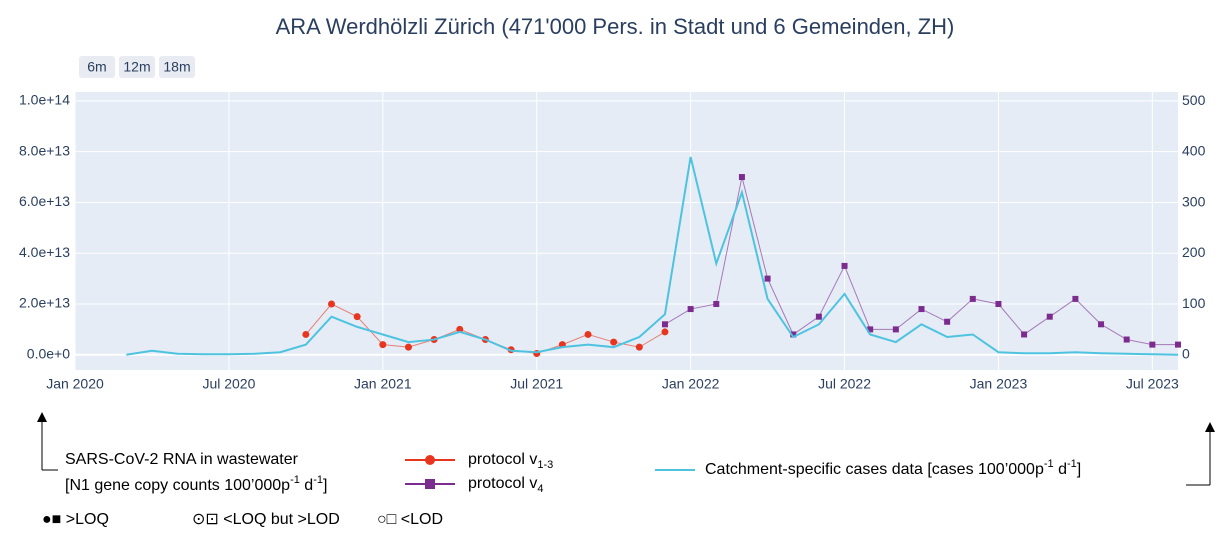 Image resolution: width=1223 pixels, height=536 pixels. What do you see at coordinates (1194, 252) in the screenshot?
I see `y2-tick-label: 200` at bounding box center [1194, 252].